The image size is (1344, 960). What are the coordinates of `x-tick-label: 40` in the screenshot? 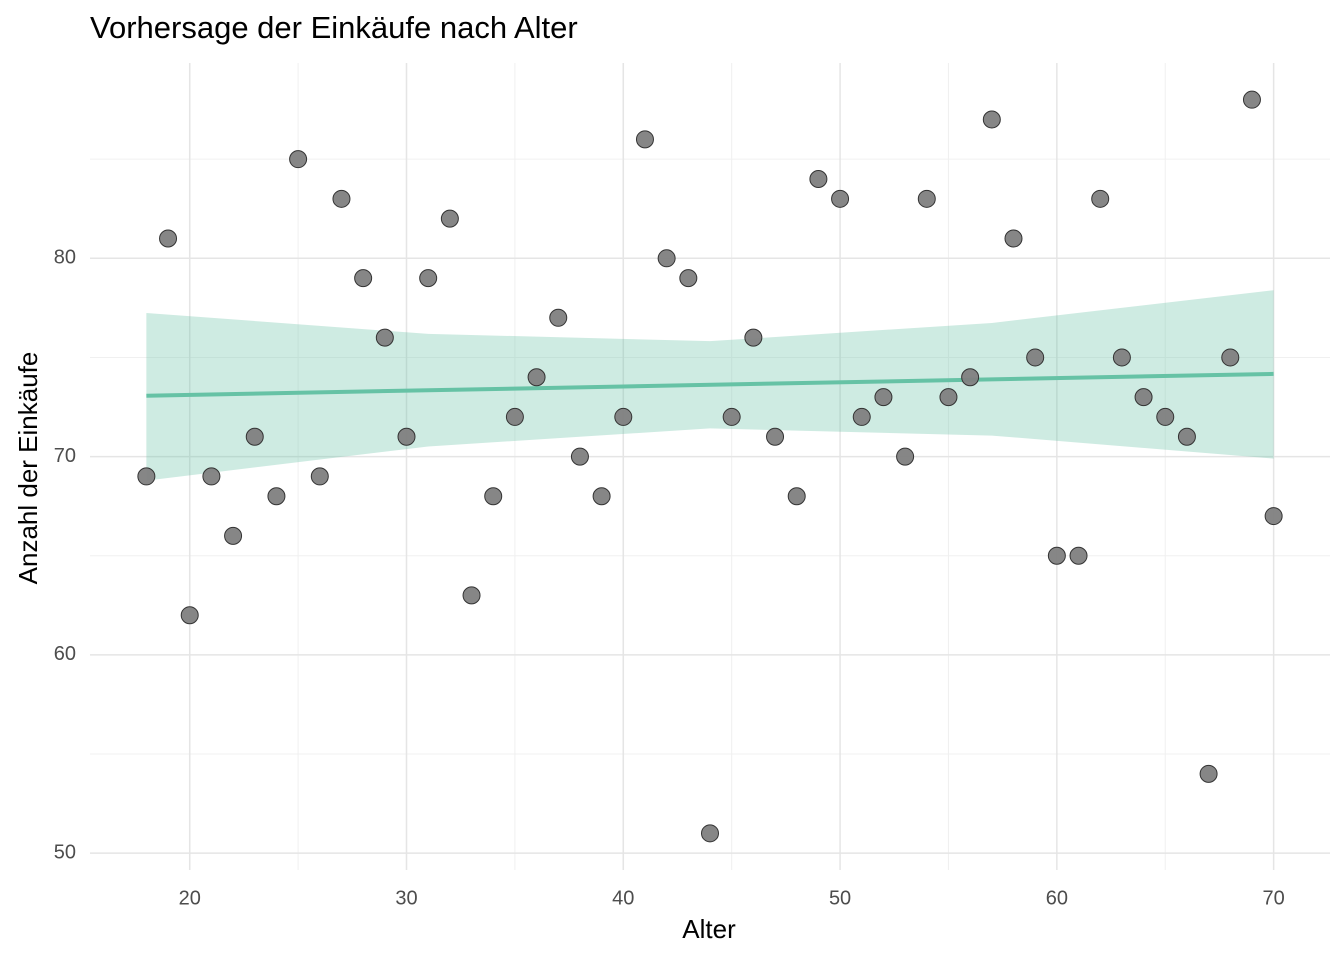 It's located at (623, 898).